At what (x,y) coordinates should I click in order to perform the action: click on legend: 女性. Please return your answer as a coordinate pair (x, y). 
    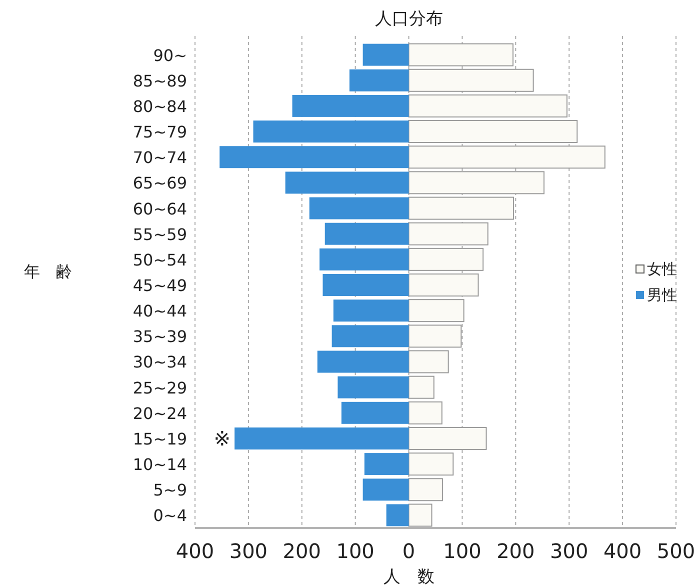
    Looking at the image, I should click on (662, 269).